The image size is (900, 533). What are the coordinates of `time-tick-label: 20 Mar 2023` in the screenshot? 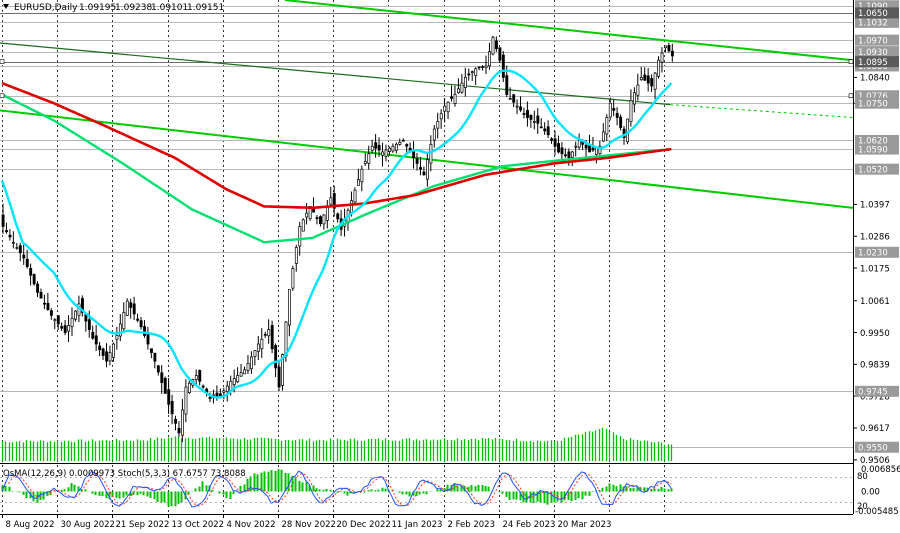 It's located at (585, 525).